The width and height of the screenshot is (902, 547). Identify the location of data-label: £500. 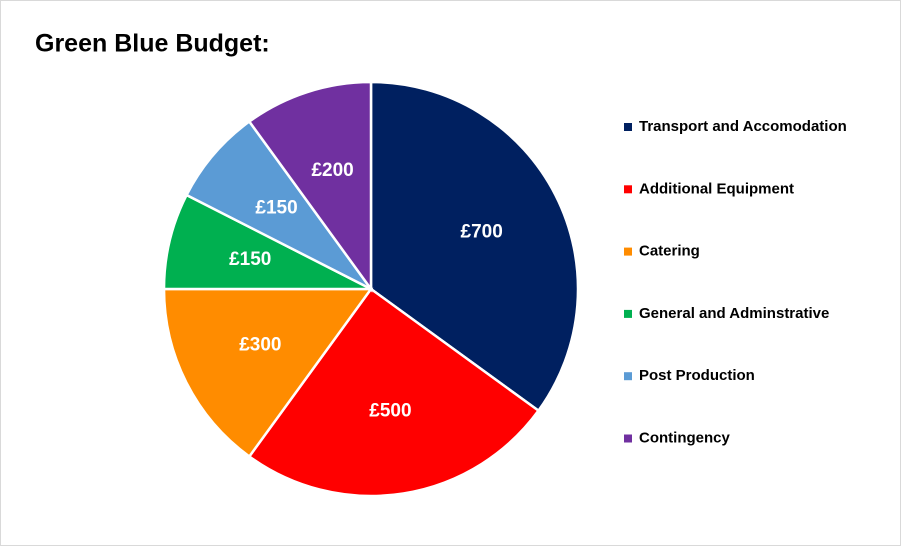
(390, 411).